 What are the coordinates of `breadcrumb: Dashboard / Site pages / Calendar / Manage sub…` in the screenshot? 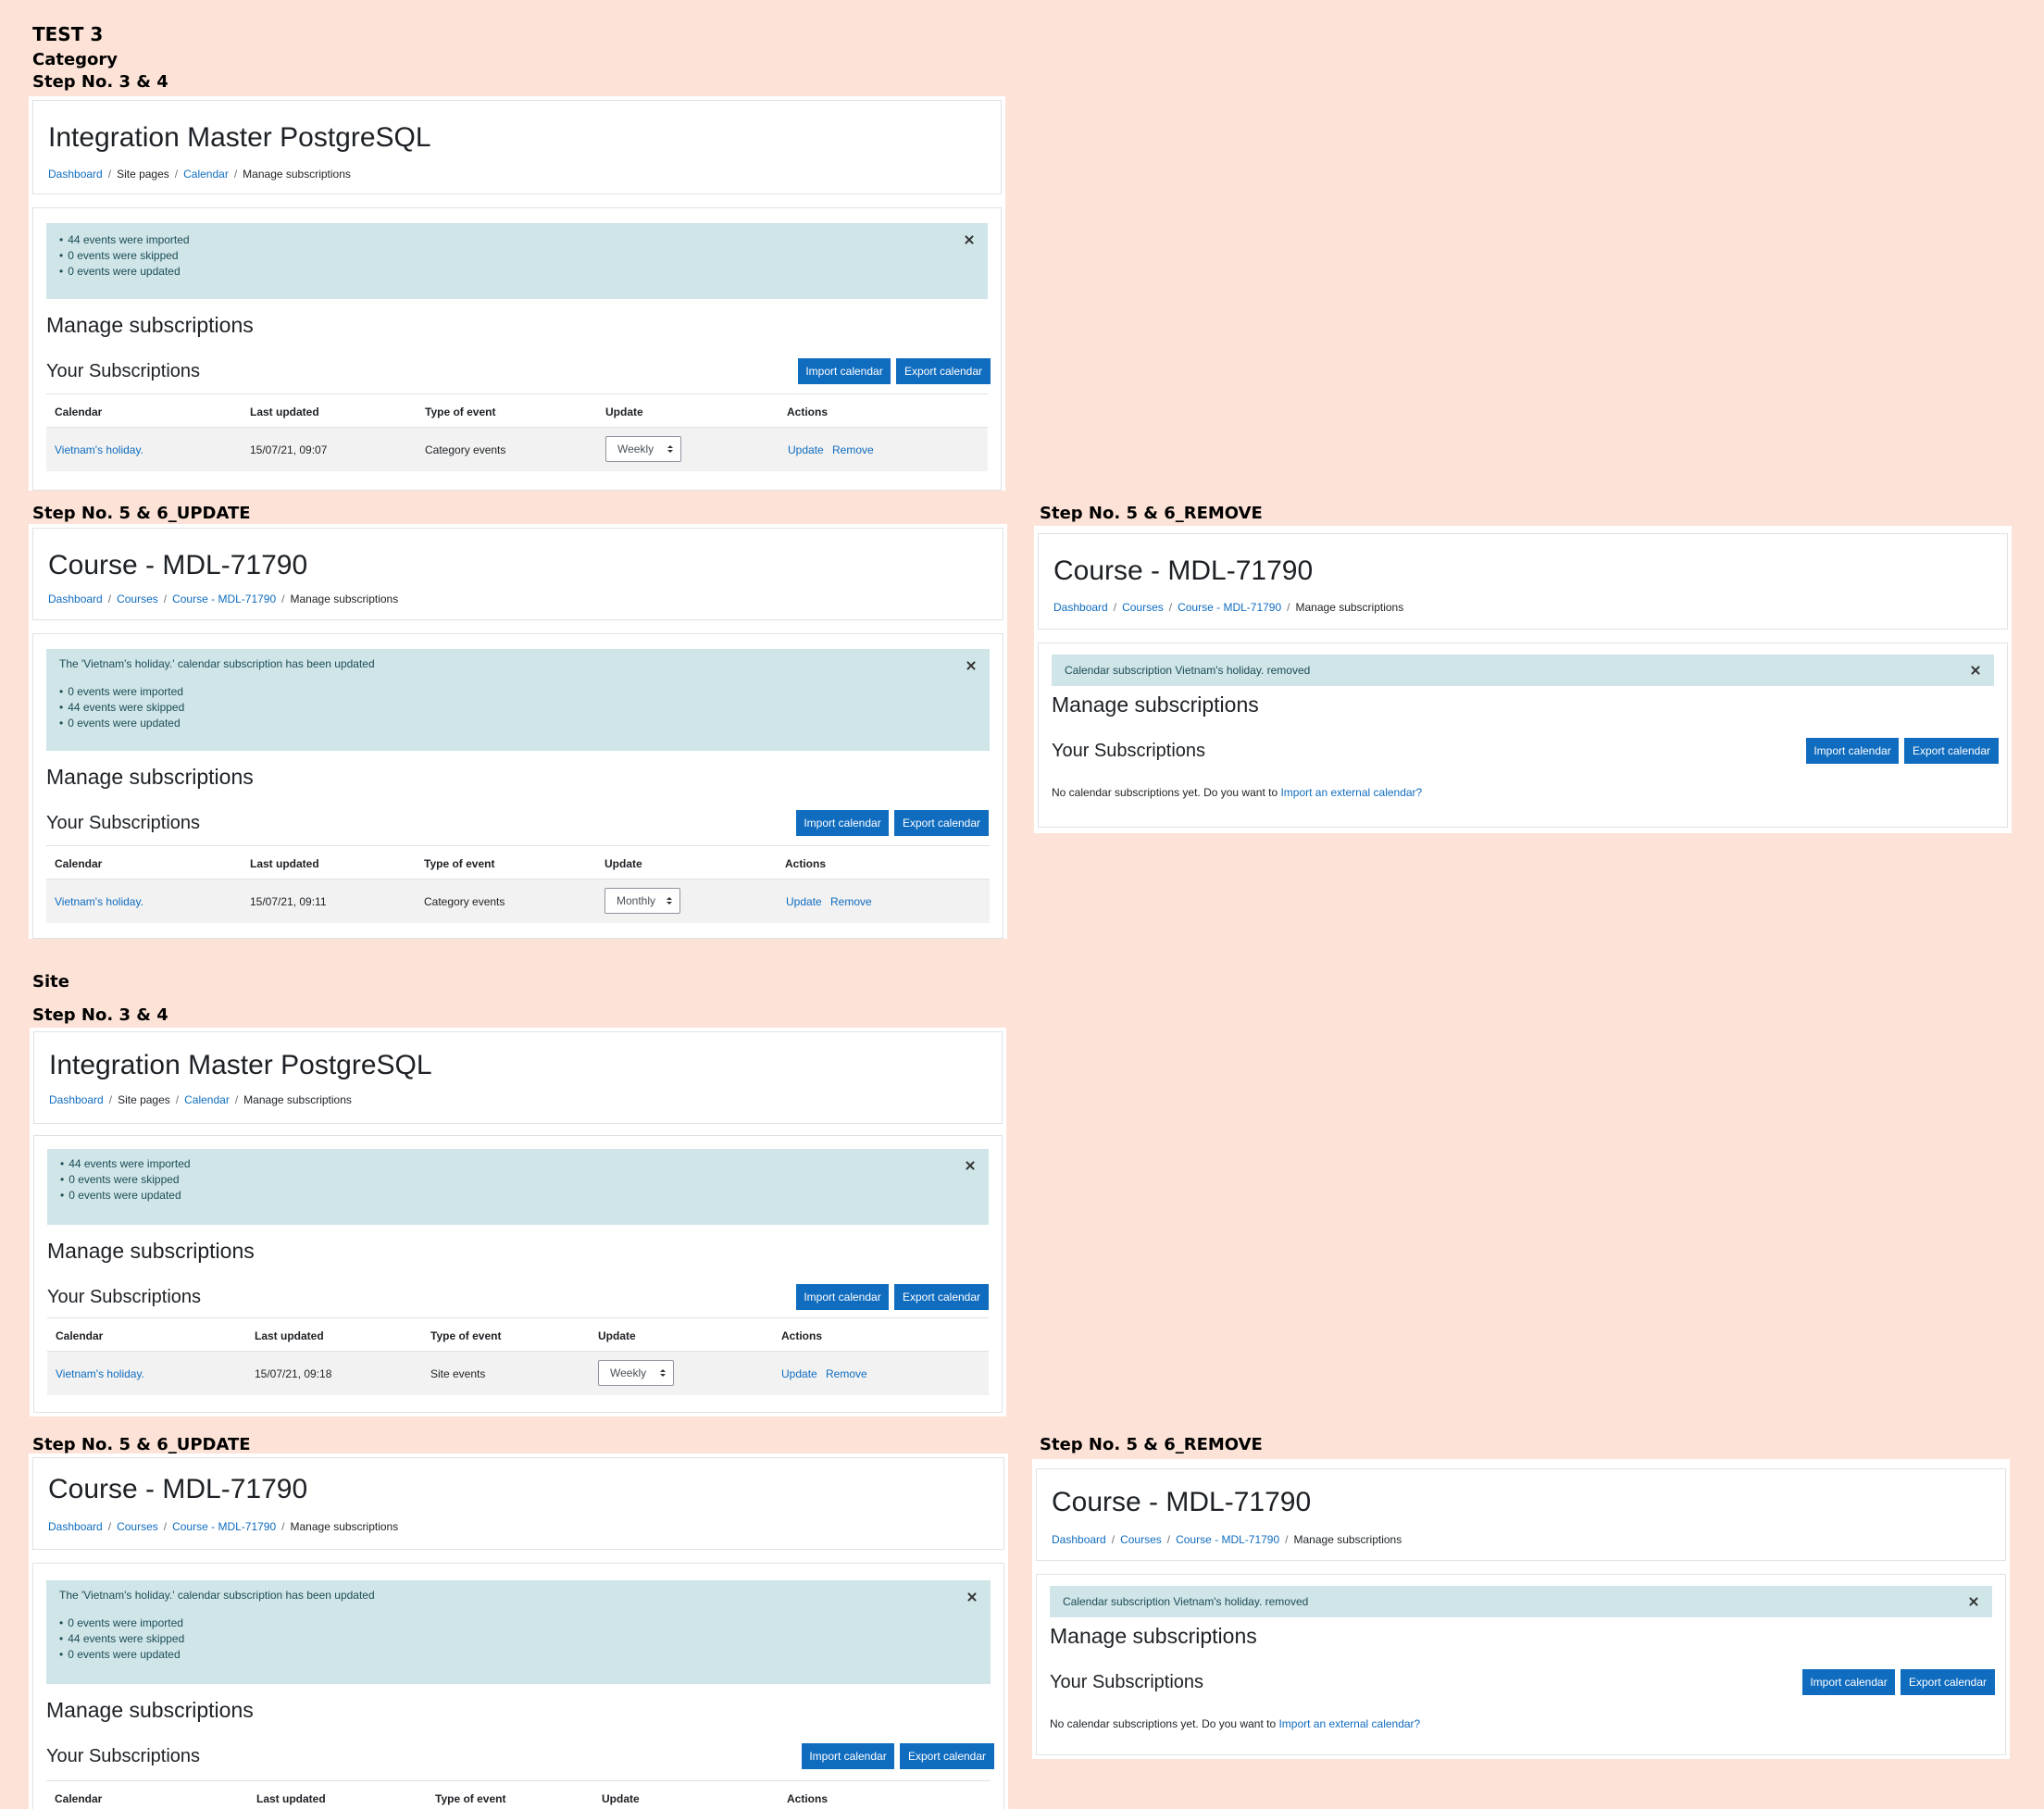 It's located at (199, 174).